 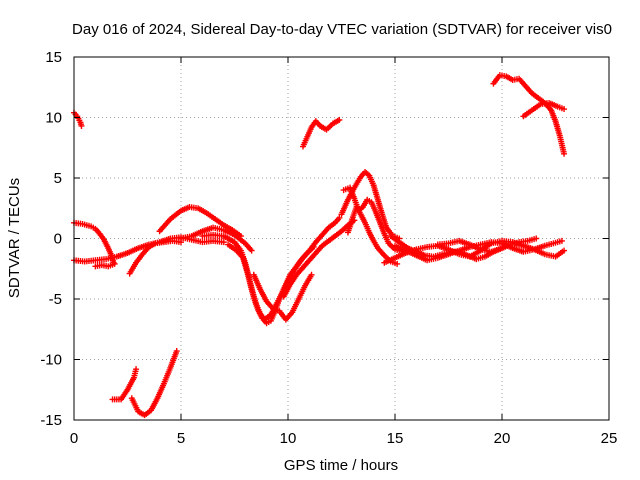 I want to click on x-tick-label: 10, so click(x=288, y=438).